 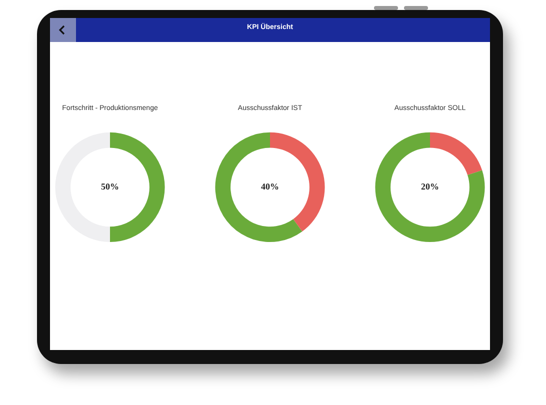 What do you see at coordinates (430, 187) in the screenshot?
I see `text: 20%` at bounding box center [430, 187].